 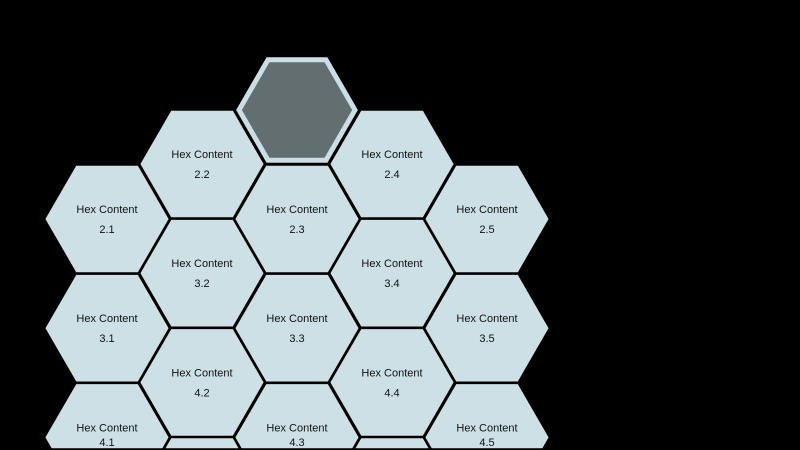 What do you see at coordinates (106, 339) in the screenshot?
I see `hex-label: 3.1` at bounding box center [106, 339].